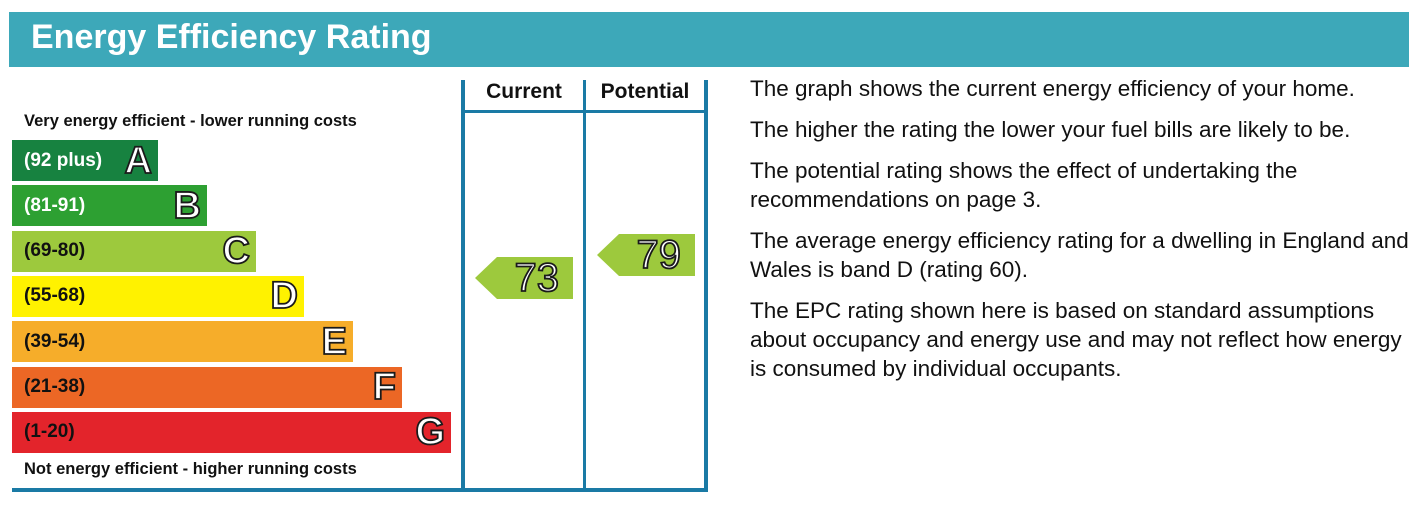 This screenshot has width=1414, height=513. I want to click on band-letter-label: D, so click(284, 296).